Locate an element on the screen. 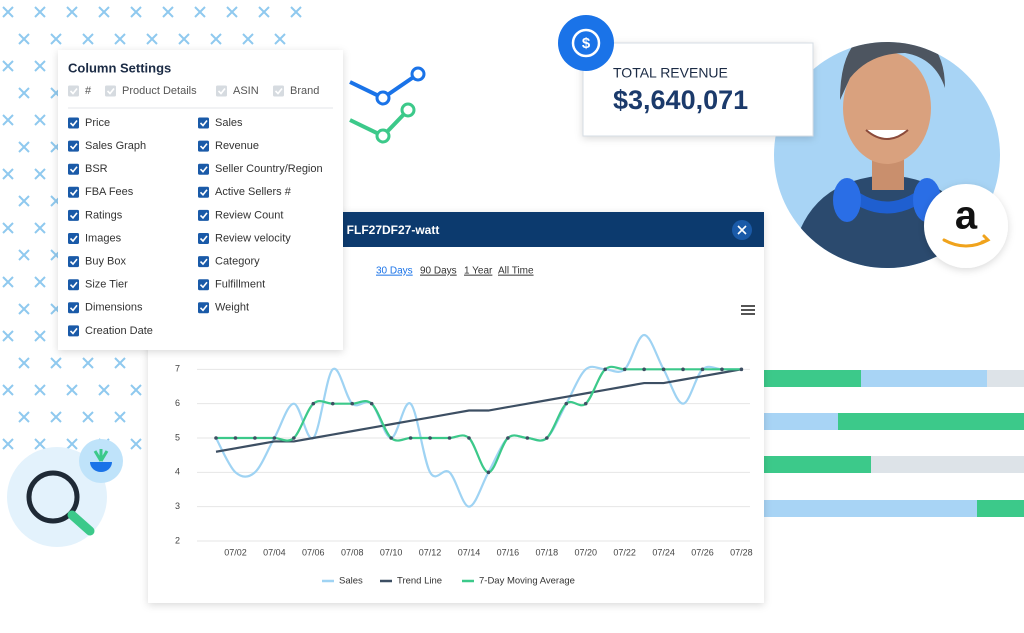 This screenshot has height=633, width=1024. panel-title: rm FLF27DF27-watt is located at coordinates (383, 230).